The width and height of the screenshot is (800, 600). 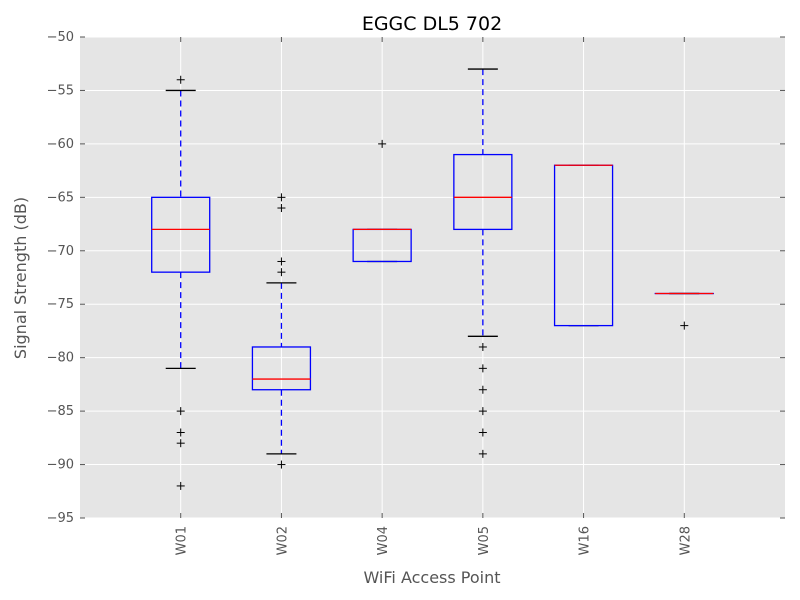 What do you see at coordinates (483, 263) in the screenshot?
I see `box-w05` at bounding box center [483, 263].